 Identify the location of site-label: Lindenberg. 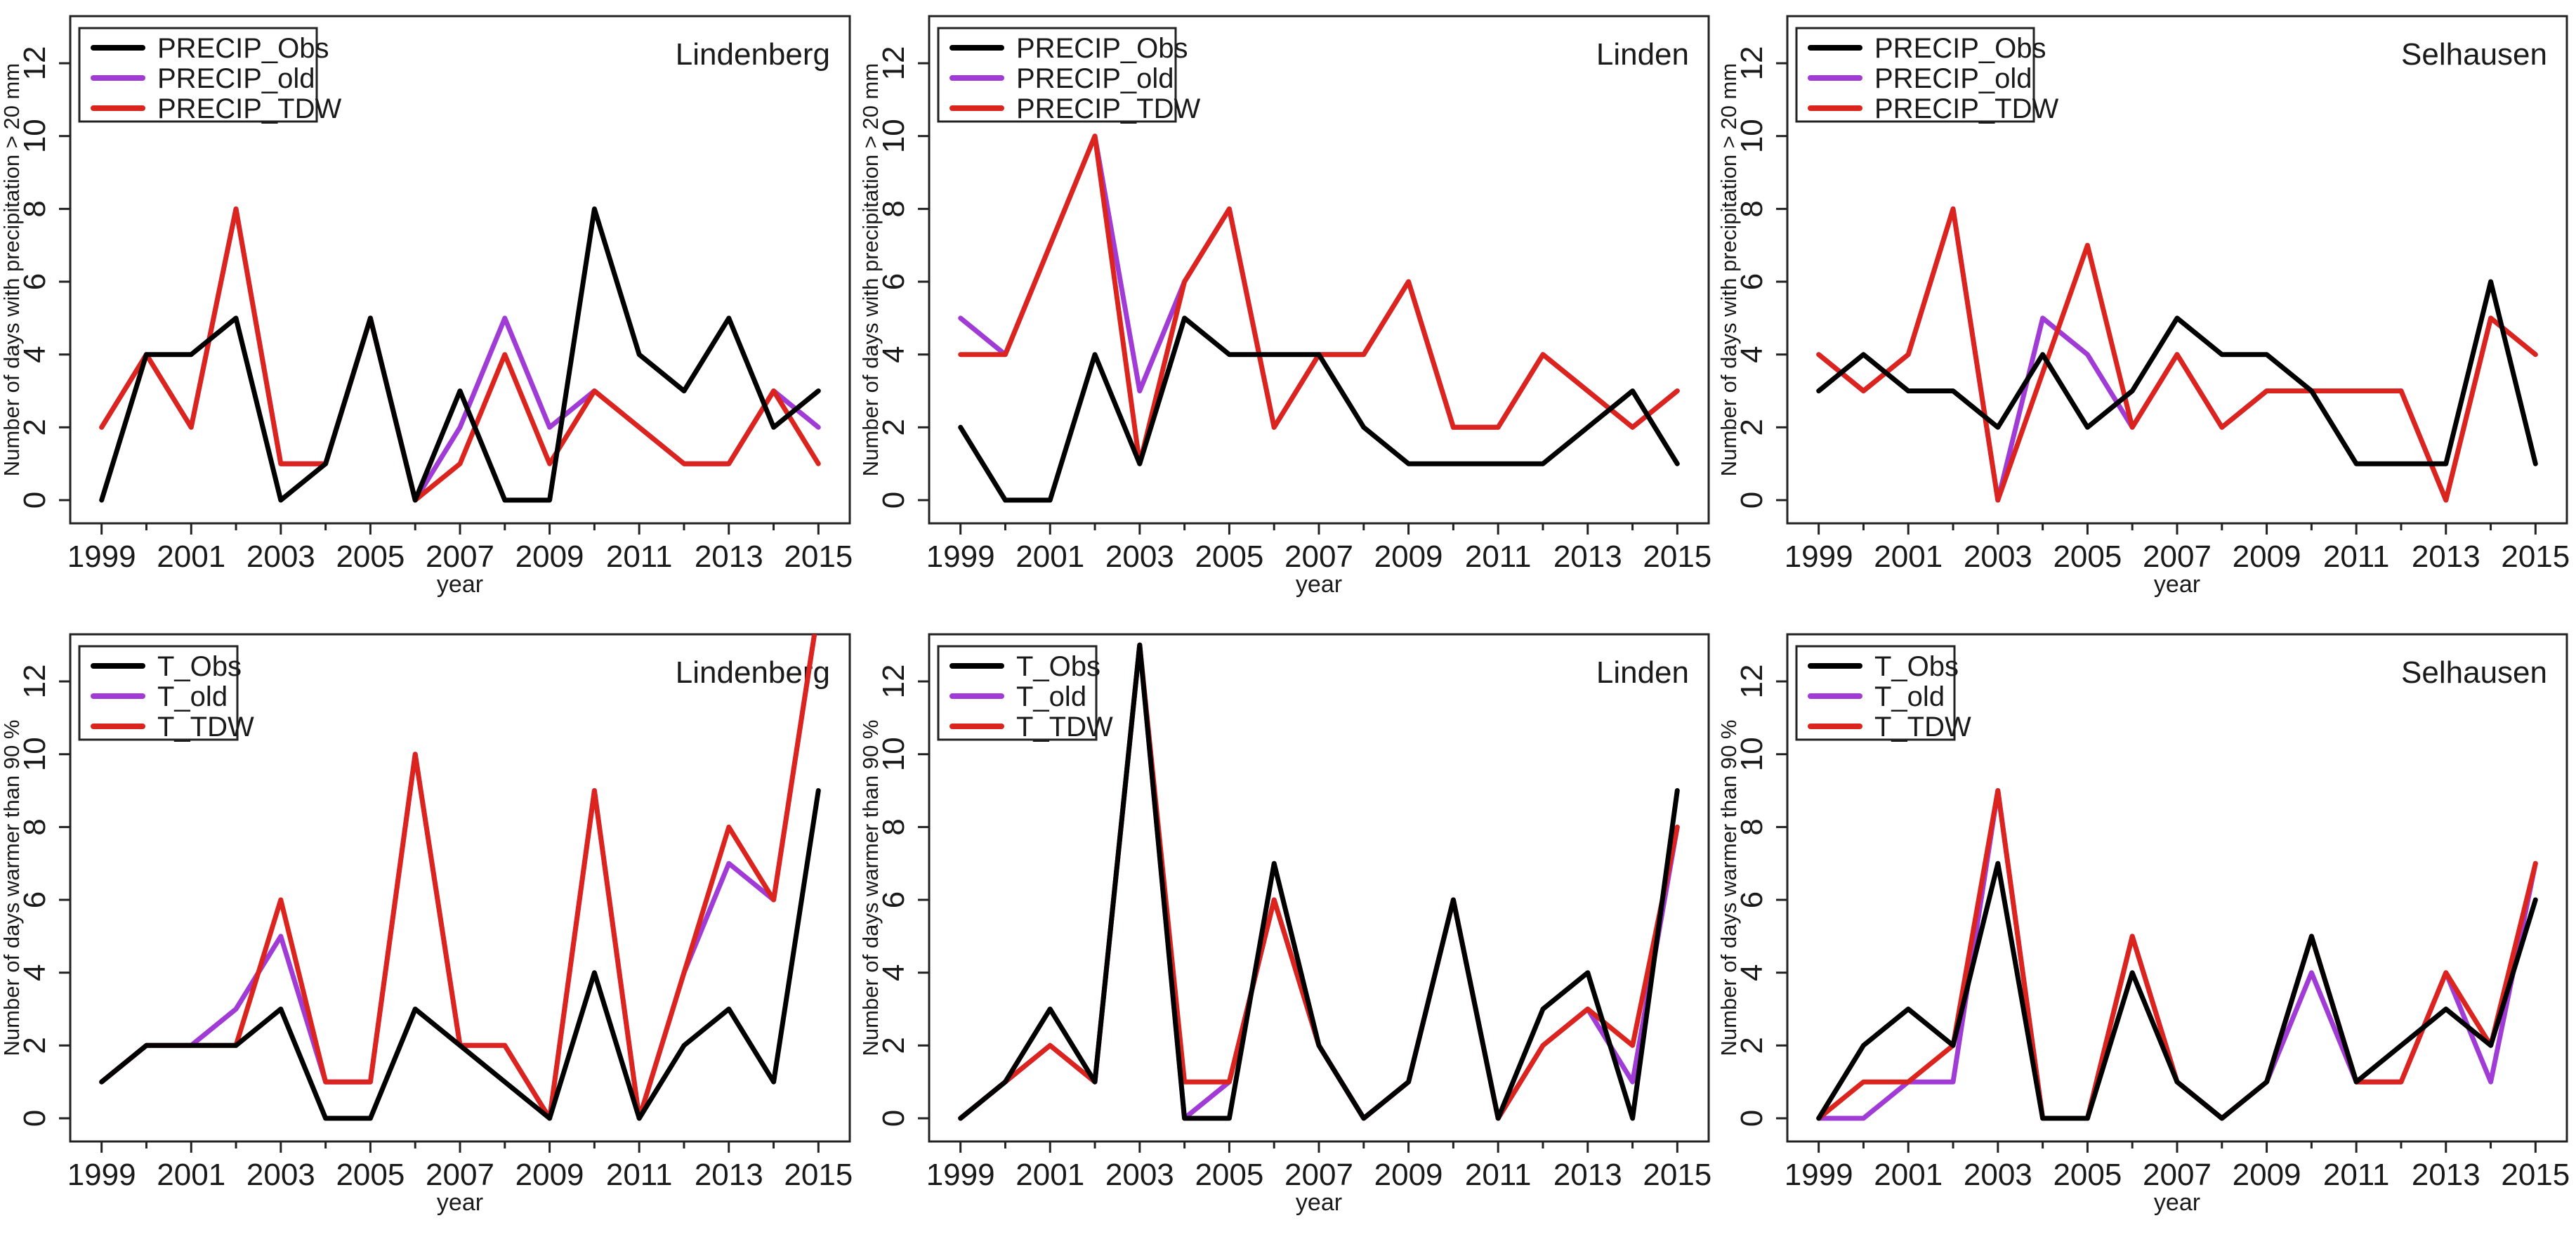
(753, 54).